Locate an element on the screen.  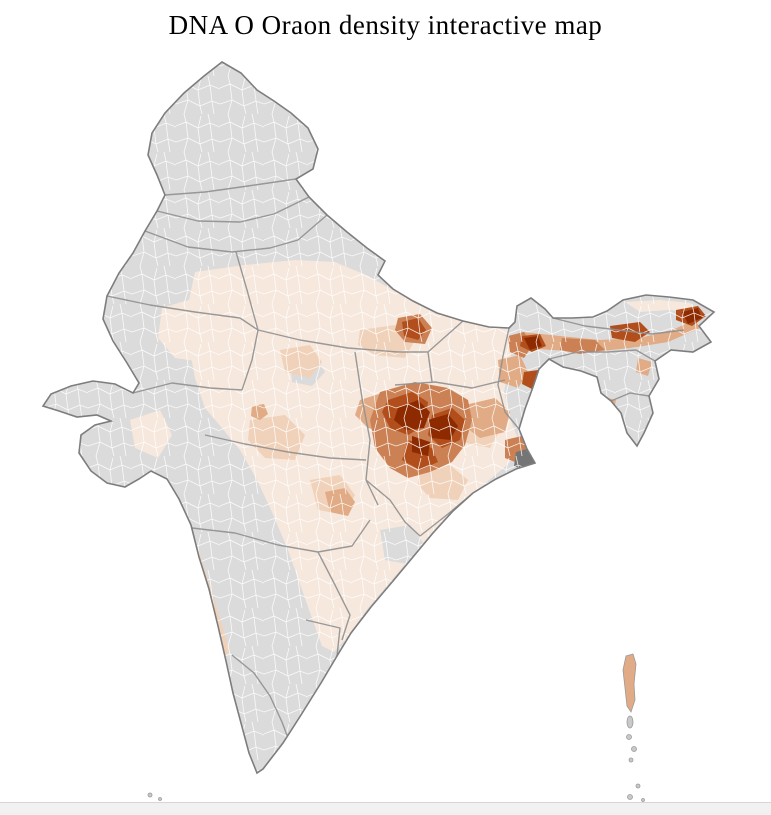
bottom-bar is located at coordinates (385, 808).